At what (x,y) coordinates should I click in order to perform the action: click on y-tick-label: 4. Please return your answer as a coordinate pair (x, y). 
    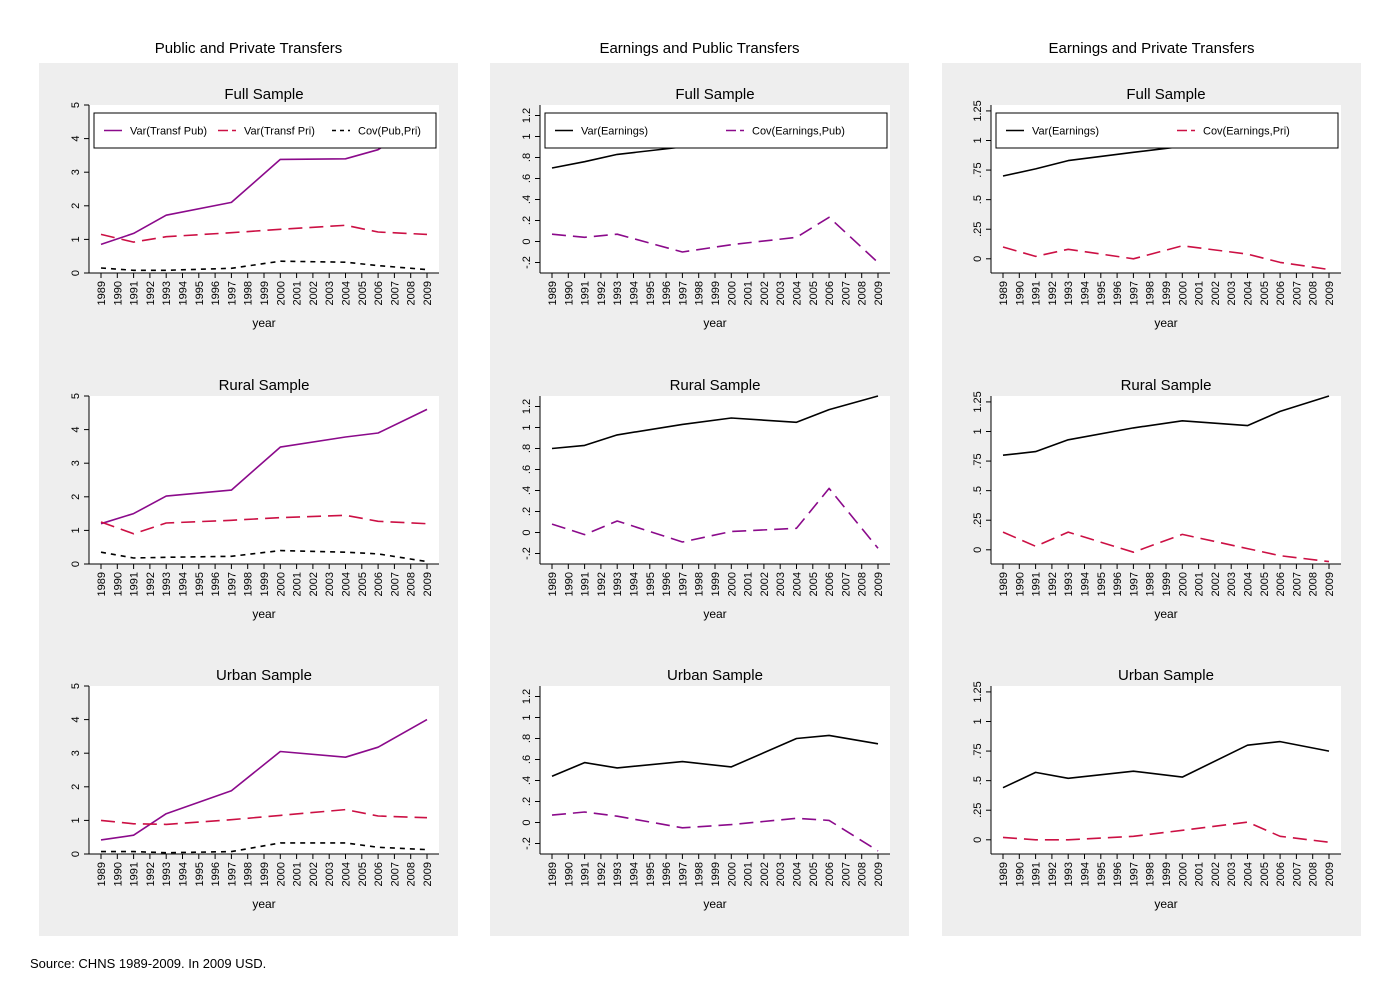
    Looking at the image, I should click on (76, 139).